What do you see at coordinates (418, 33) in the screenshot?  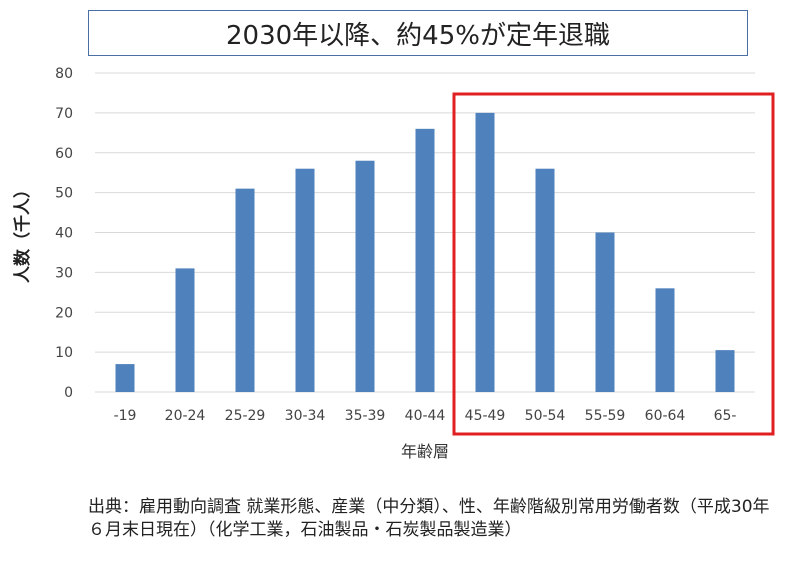 I see `chart-title: 2030年以降、約45%が定年退職` at bounding box center [418, 33].